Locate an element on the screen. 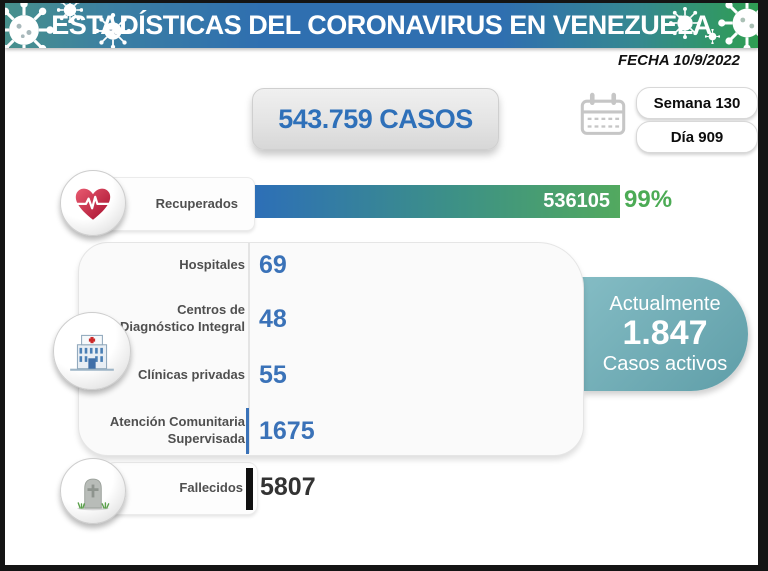  facility-value: 48 is located at coordinates (273, 318).